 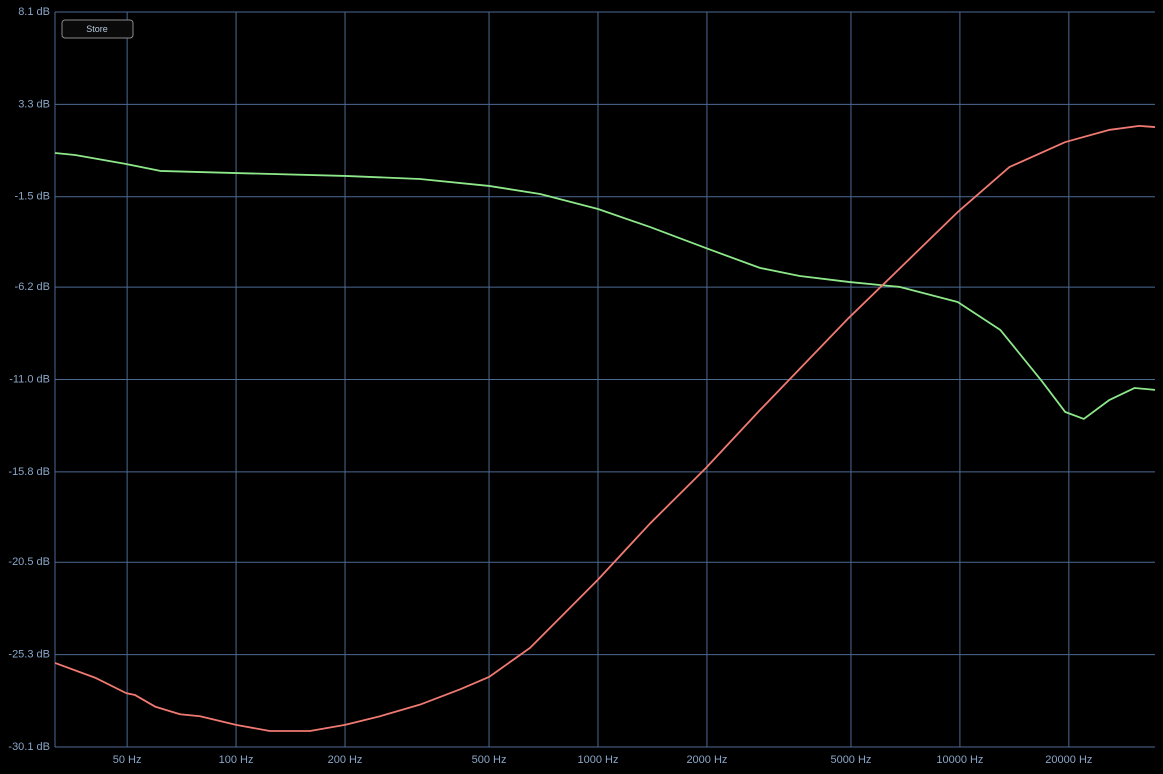 I want to click on y-tick-label: -25.3 dB, so click(x=29, y=655).